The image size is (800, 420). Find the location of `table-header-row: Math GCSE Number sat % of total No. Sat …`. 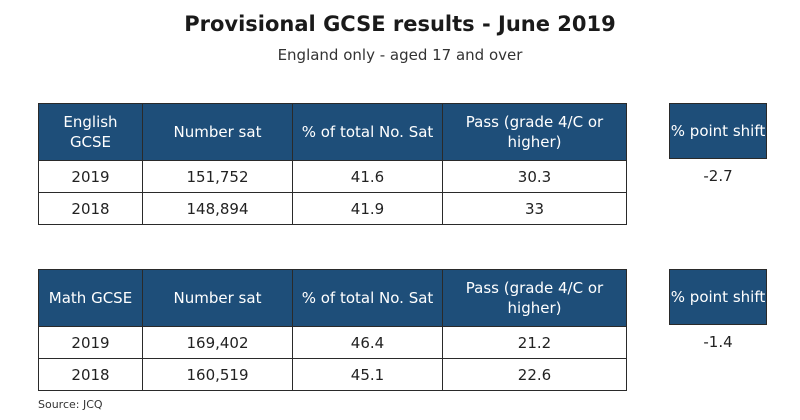

table-header-row: Math GCSE Number sat % of total No. Sat … is located at coordinates (332, 298).